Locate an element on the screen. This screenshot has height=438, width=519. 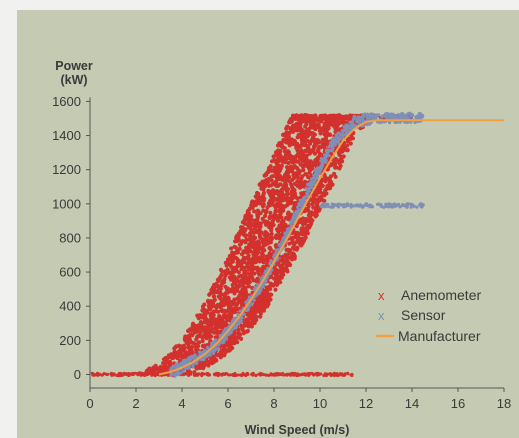
x-tick-label: 0 is located at coordinates (89, 403).